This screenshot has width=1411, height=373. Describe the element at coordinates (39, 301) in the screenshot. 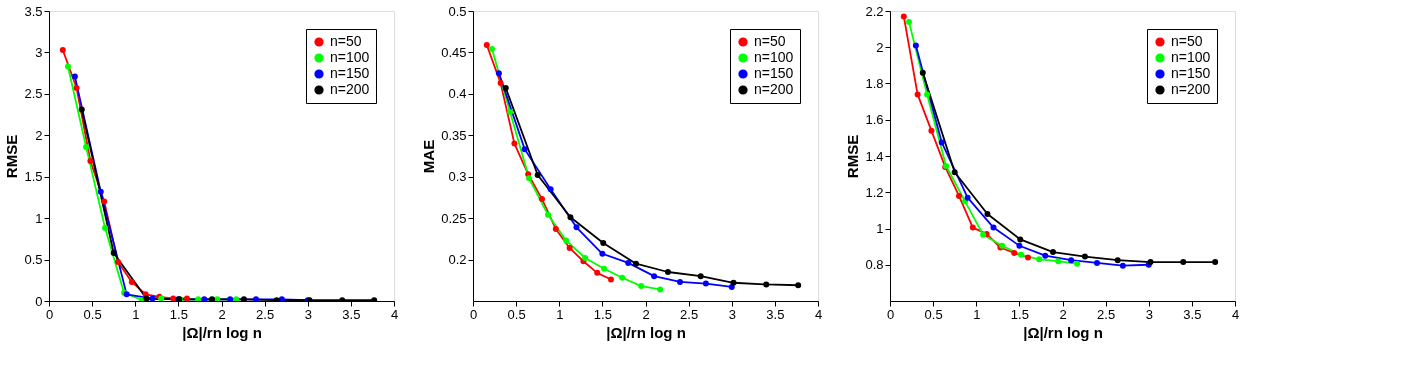

I see `y-tick-label: 0` at that location.